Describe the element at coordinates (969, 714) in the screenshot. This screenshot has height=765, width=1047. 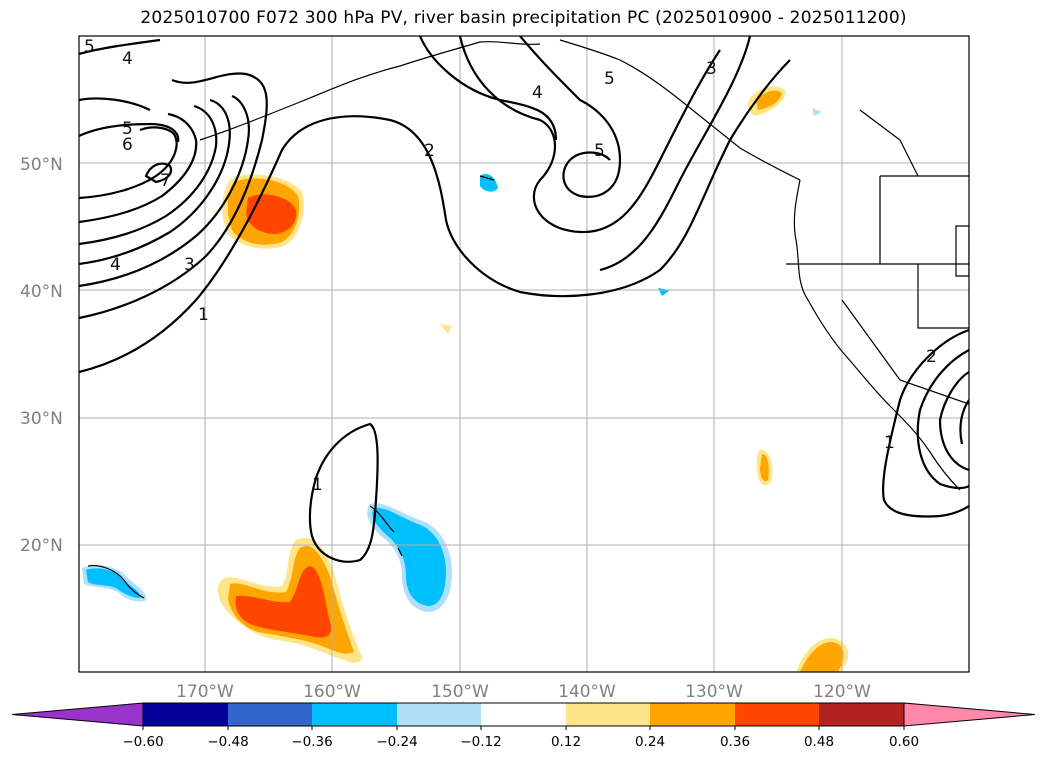
I see `colorbar-extend-max` at that location.